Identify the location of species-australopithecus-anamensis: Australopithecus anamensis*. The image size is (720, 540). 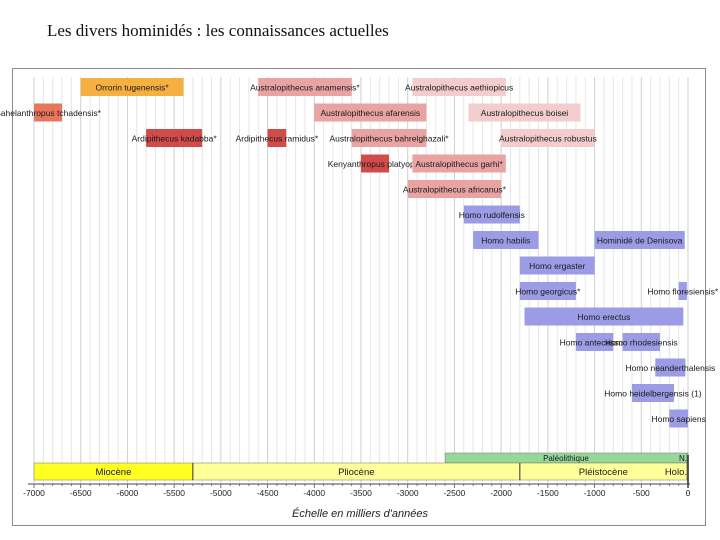
(305, 87).